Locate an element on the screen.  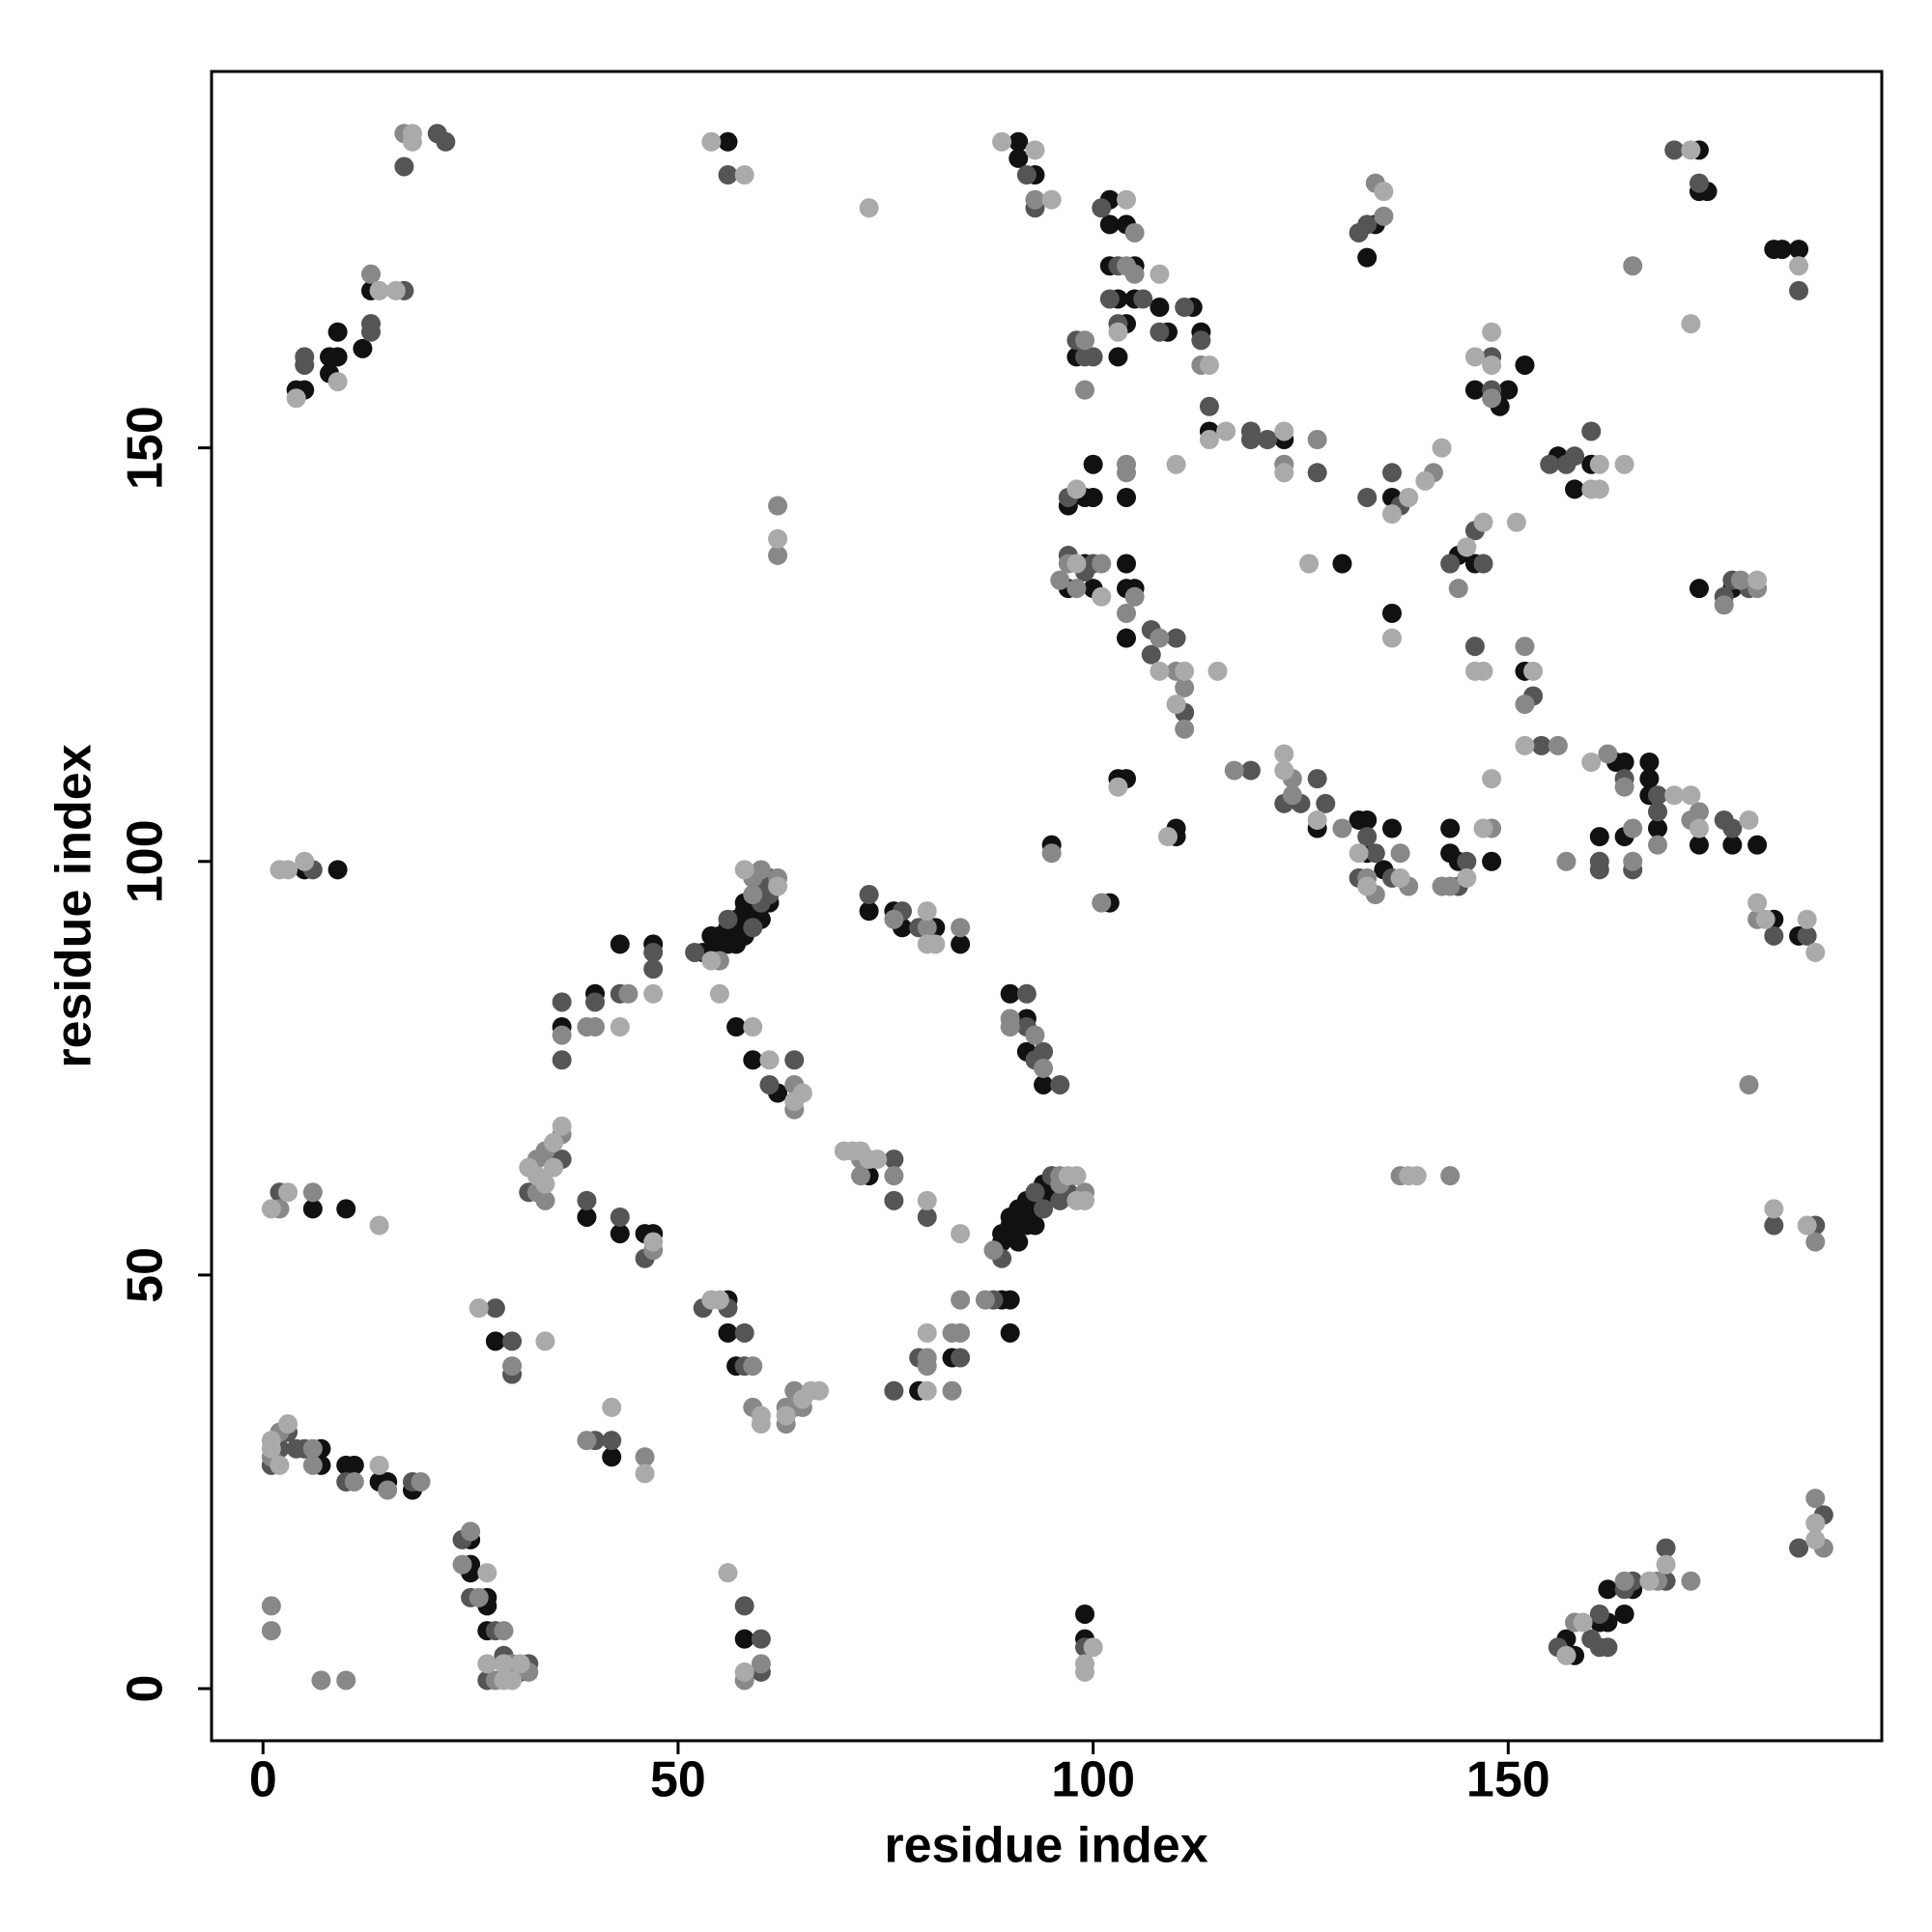
y-tick-label: 150 is located at coordinates (146, 448).